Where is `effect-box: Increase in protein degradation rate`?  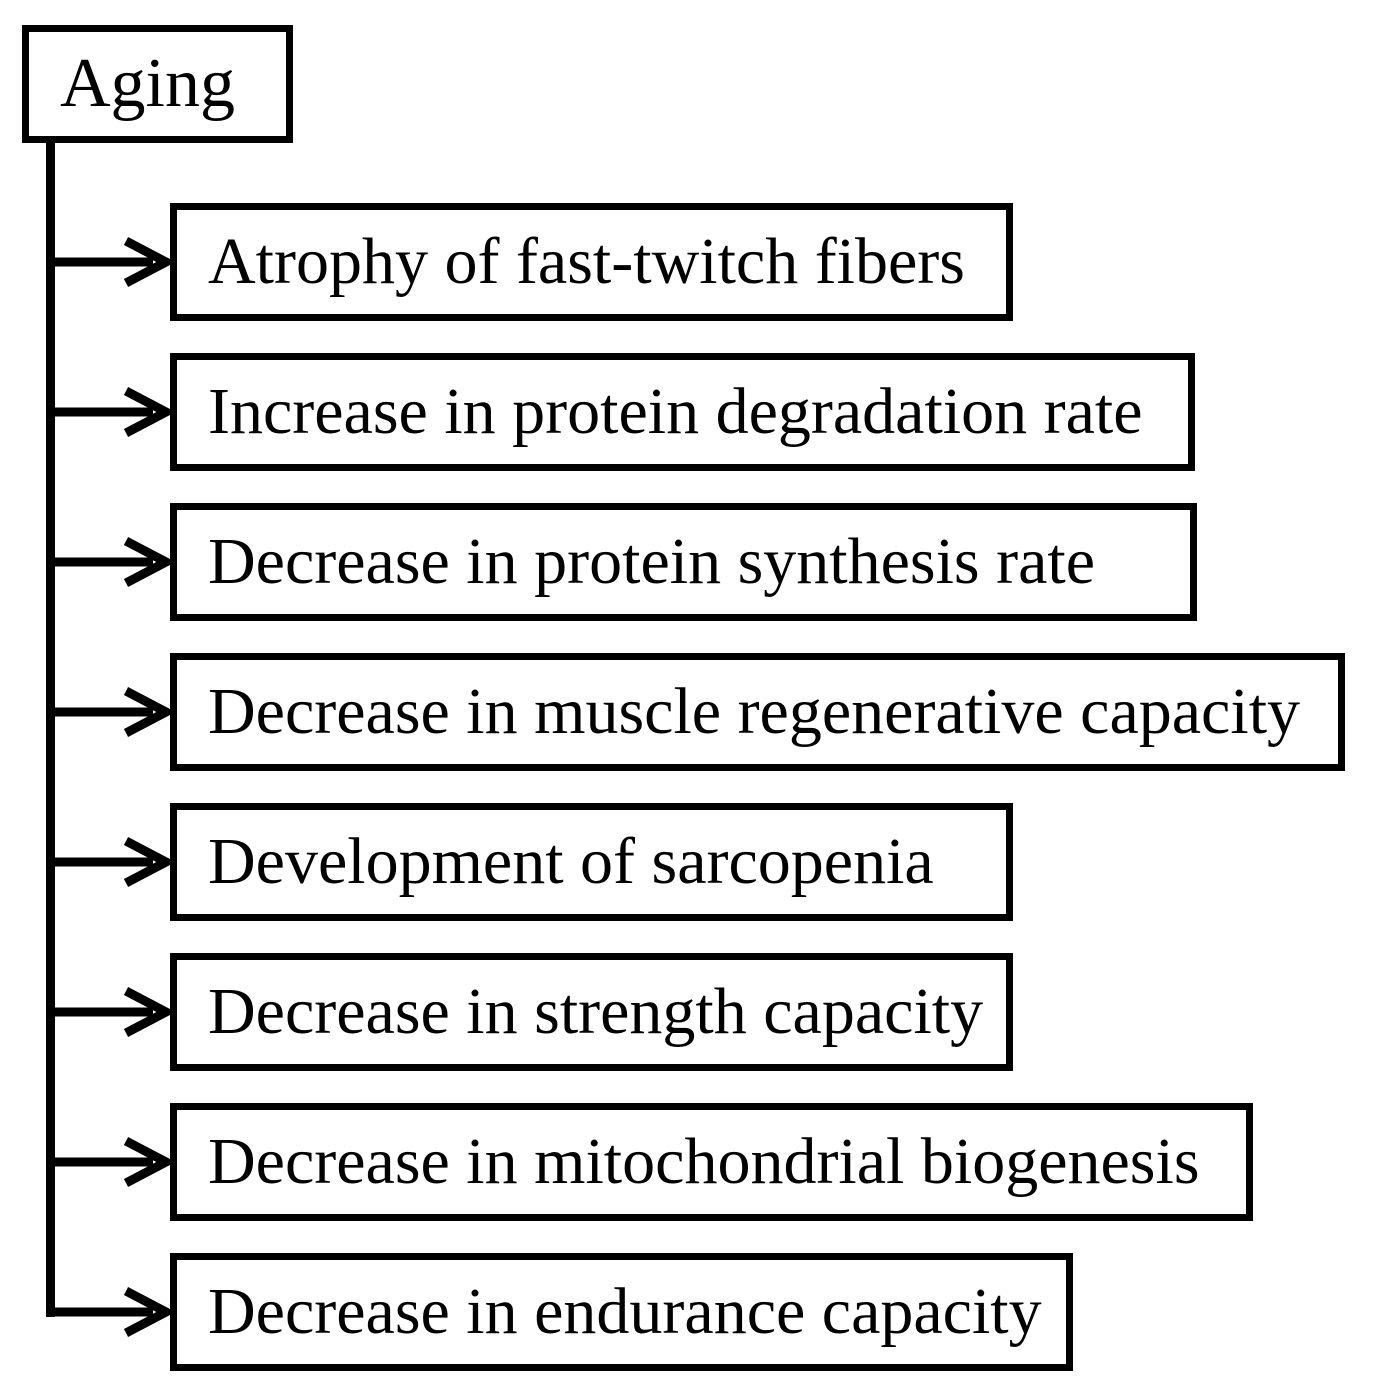 effect-box: Increase in protein degradation rate is located at coordinates (682, 412).